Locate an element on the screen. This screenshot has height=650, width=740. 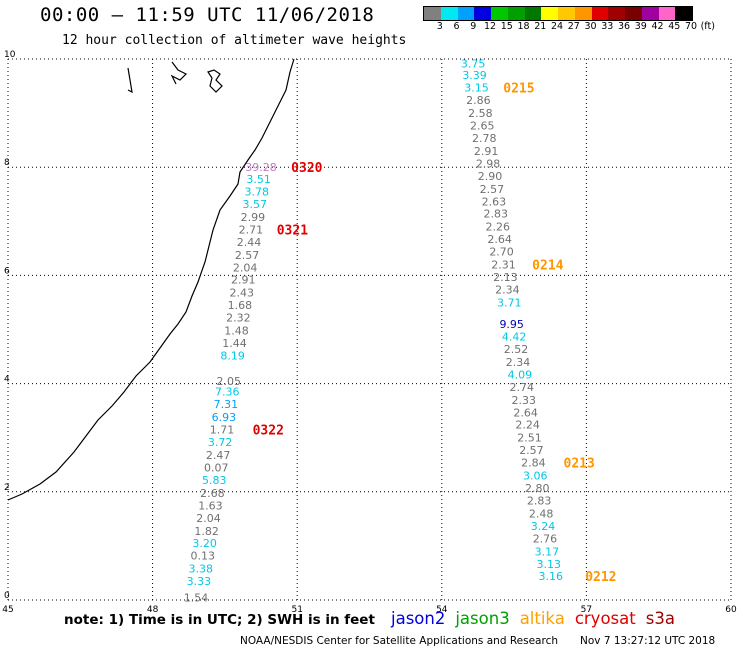
pass-time-label: 0215 is located at coordinates (518, 89).